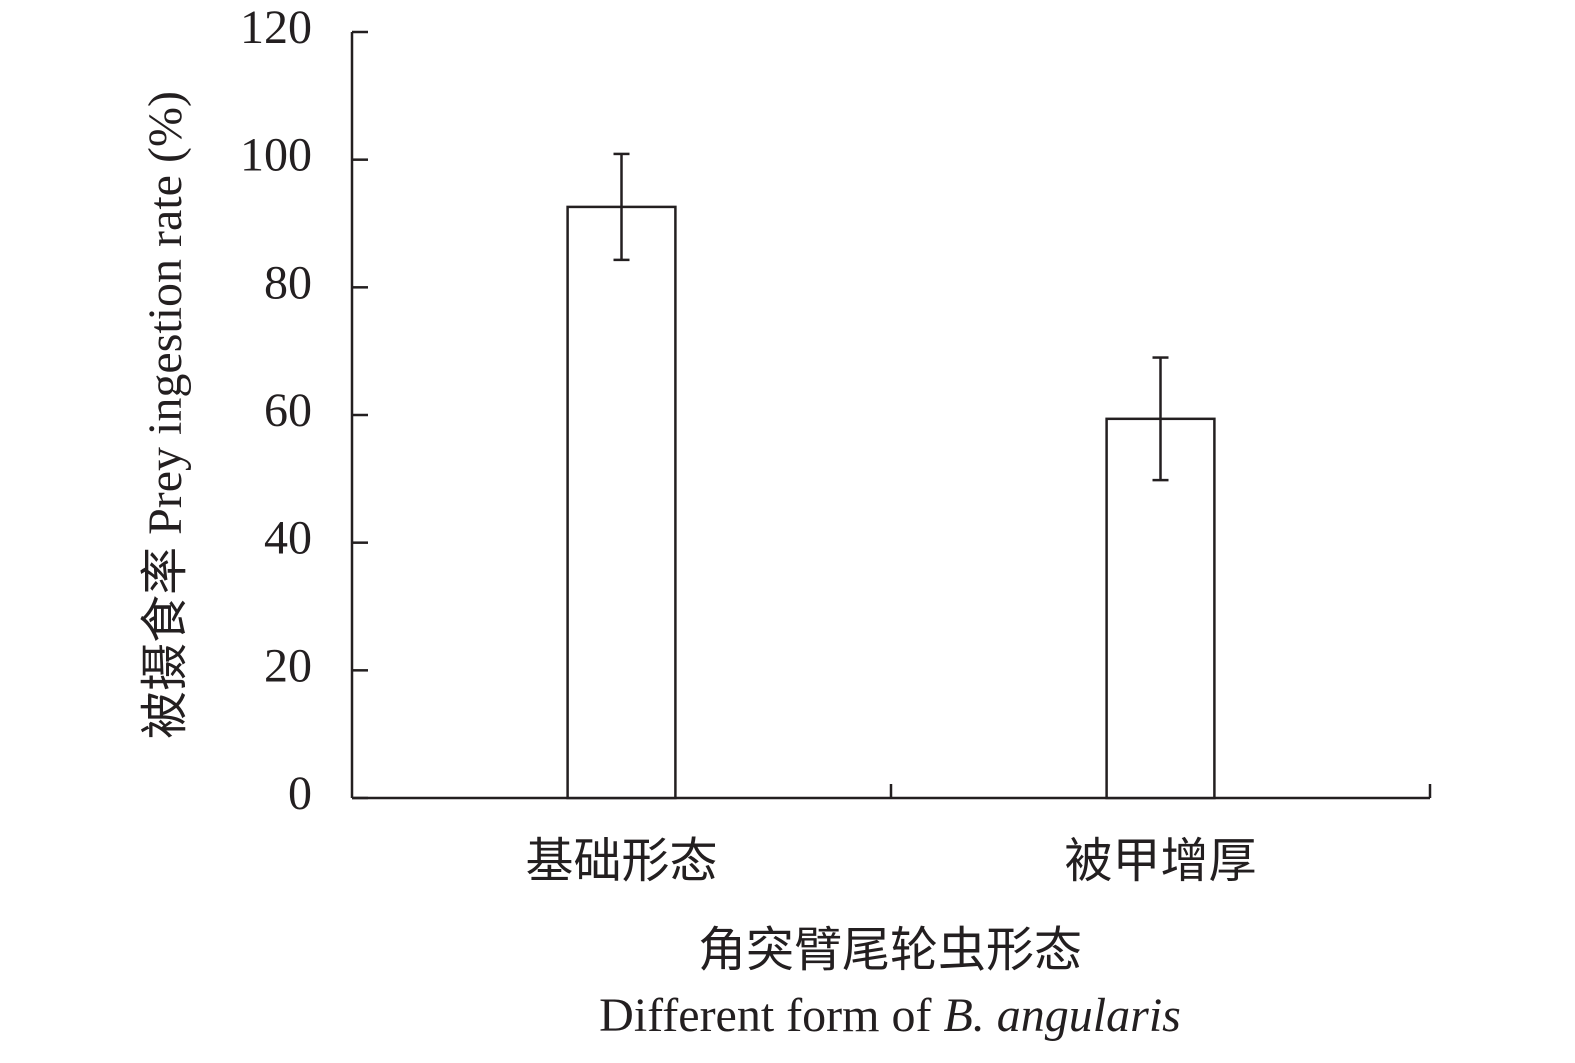 Image resolution: width=1575 pixels, height=1063 pixels. Describe the element at coordinates (276, 155) in the screenshot. I see `y-tick-label: 100` at that location.